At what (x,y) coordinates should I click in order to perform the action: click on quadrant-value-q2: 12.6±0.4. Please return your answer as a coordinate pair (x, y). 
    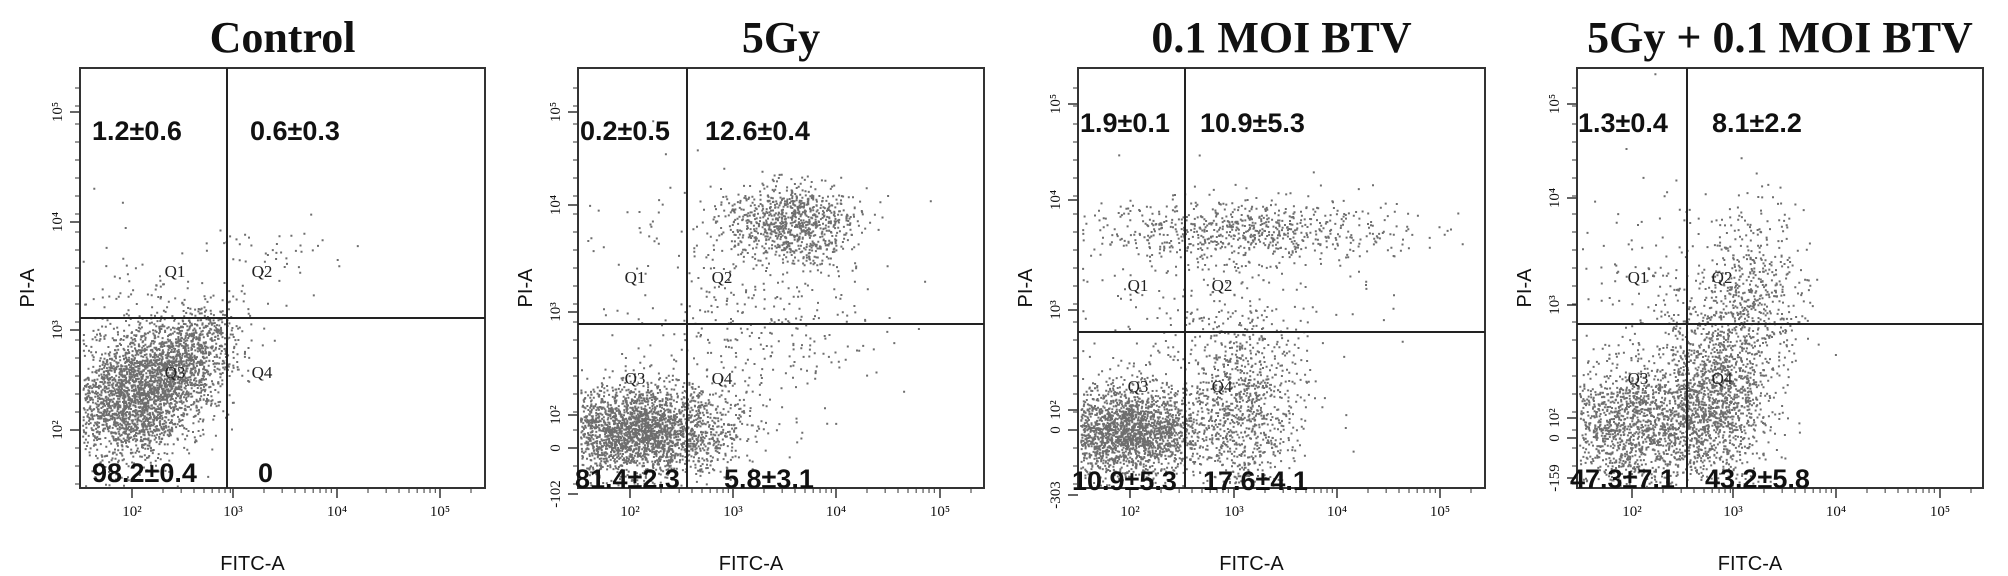
    Looking at the image, I should click on (757, 131).